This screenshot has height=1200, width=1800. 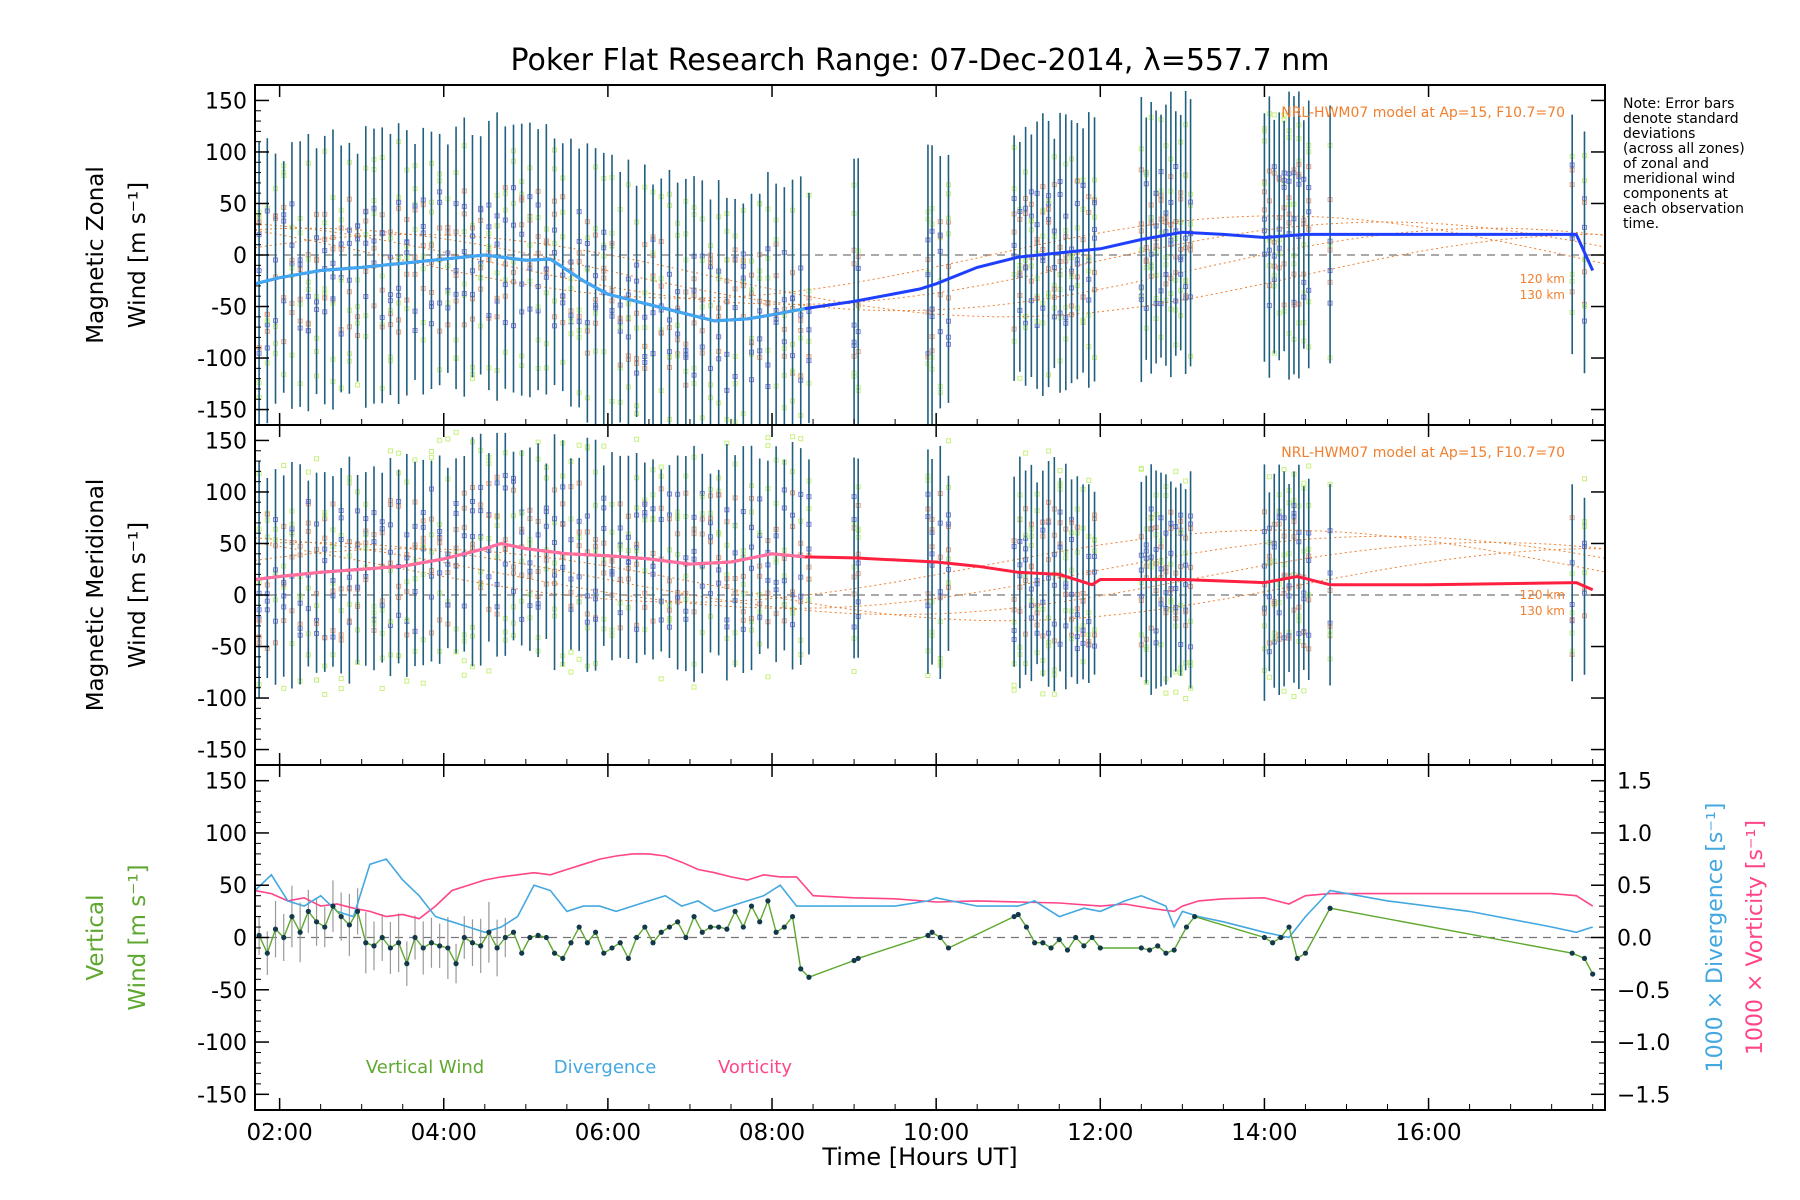 I want to click on y-tick-label: 0, so click(x=240, y=939).